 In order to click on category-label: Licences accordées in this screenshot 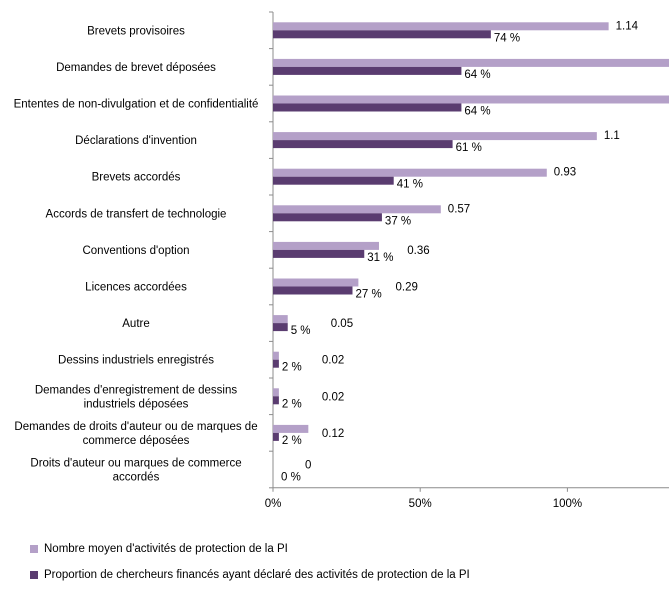, I will do `click(136, 288)`.